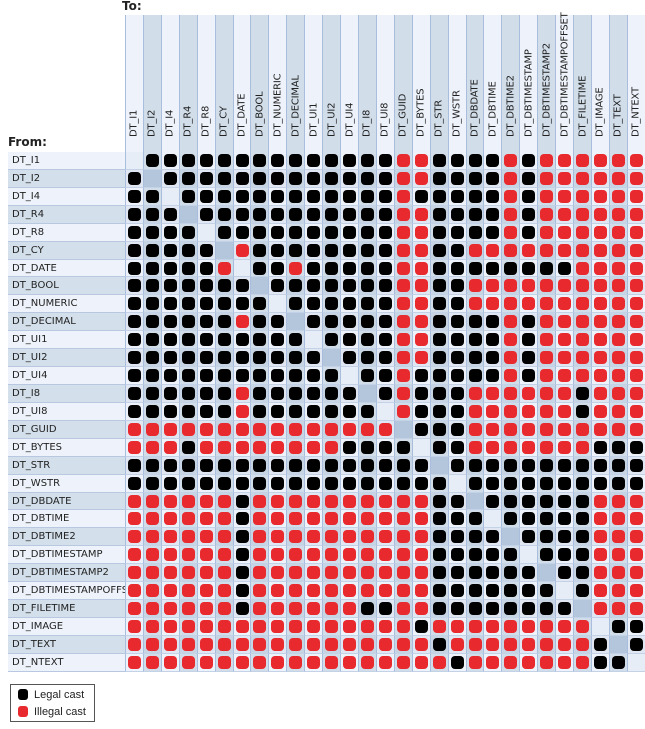  Describe the element at coordinates (403, 115) in the screenshot. I see `column-header-label: DT_GUID` at that location.